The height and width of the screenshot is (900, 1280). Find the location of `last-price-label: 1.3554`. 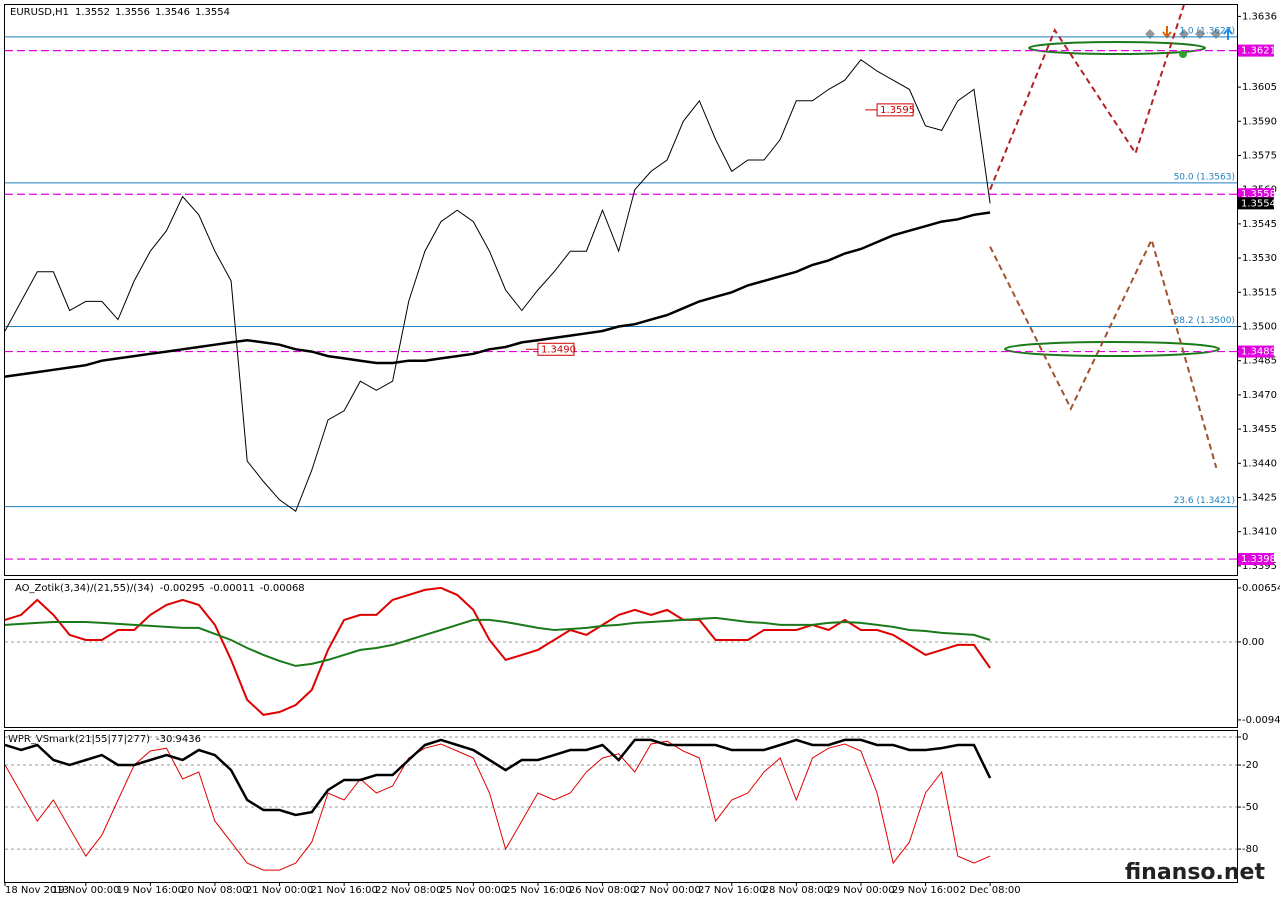

last-price-label: 1.3554 is located at coordinates (1258, 203).